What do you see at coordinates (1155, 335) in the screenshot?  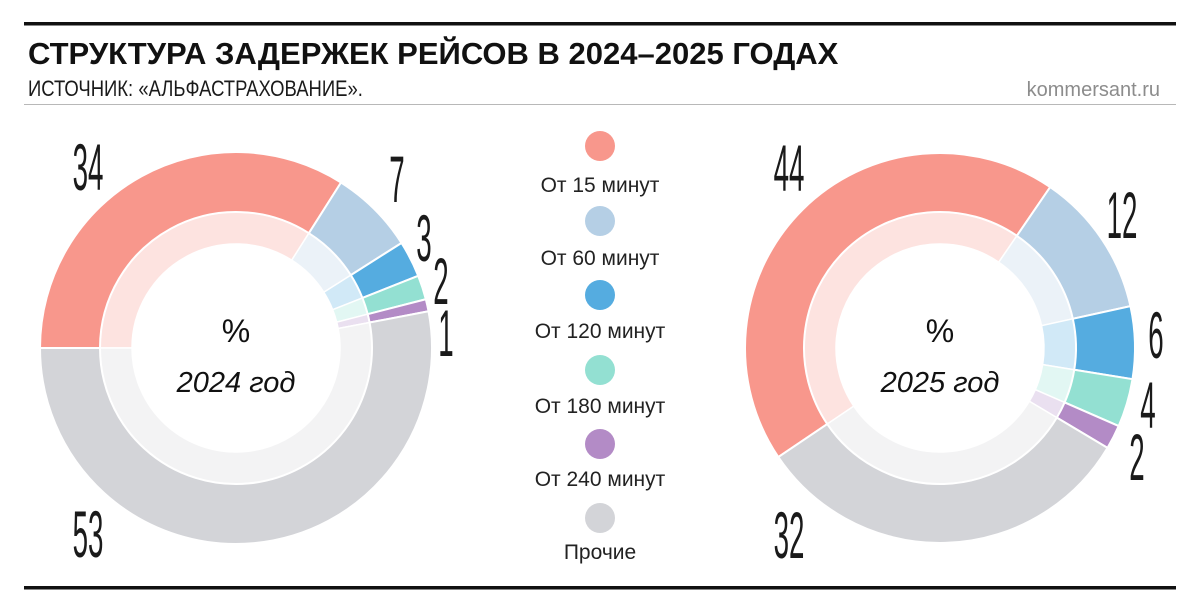 I see `value-label-2025-from-120: 6` at bounding box center [1155, 335].